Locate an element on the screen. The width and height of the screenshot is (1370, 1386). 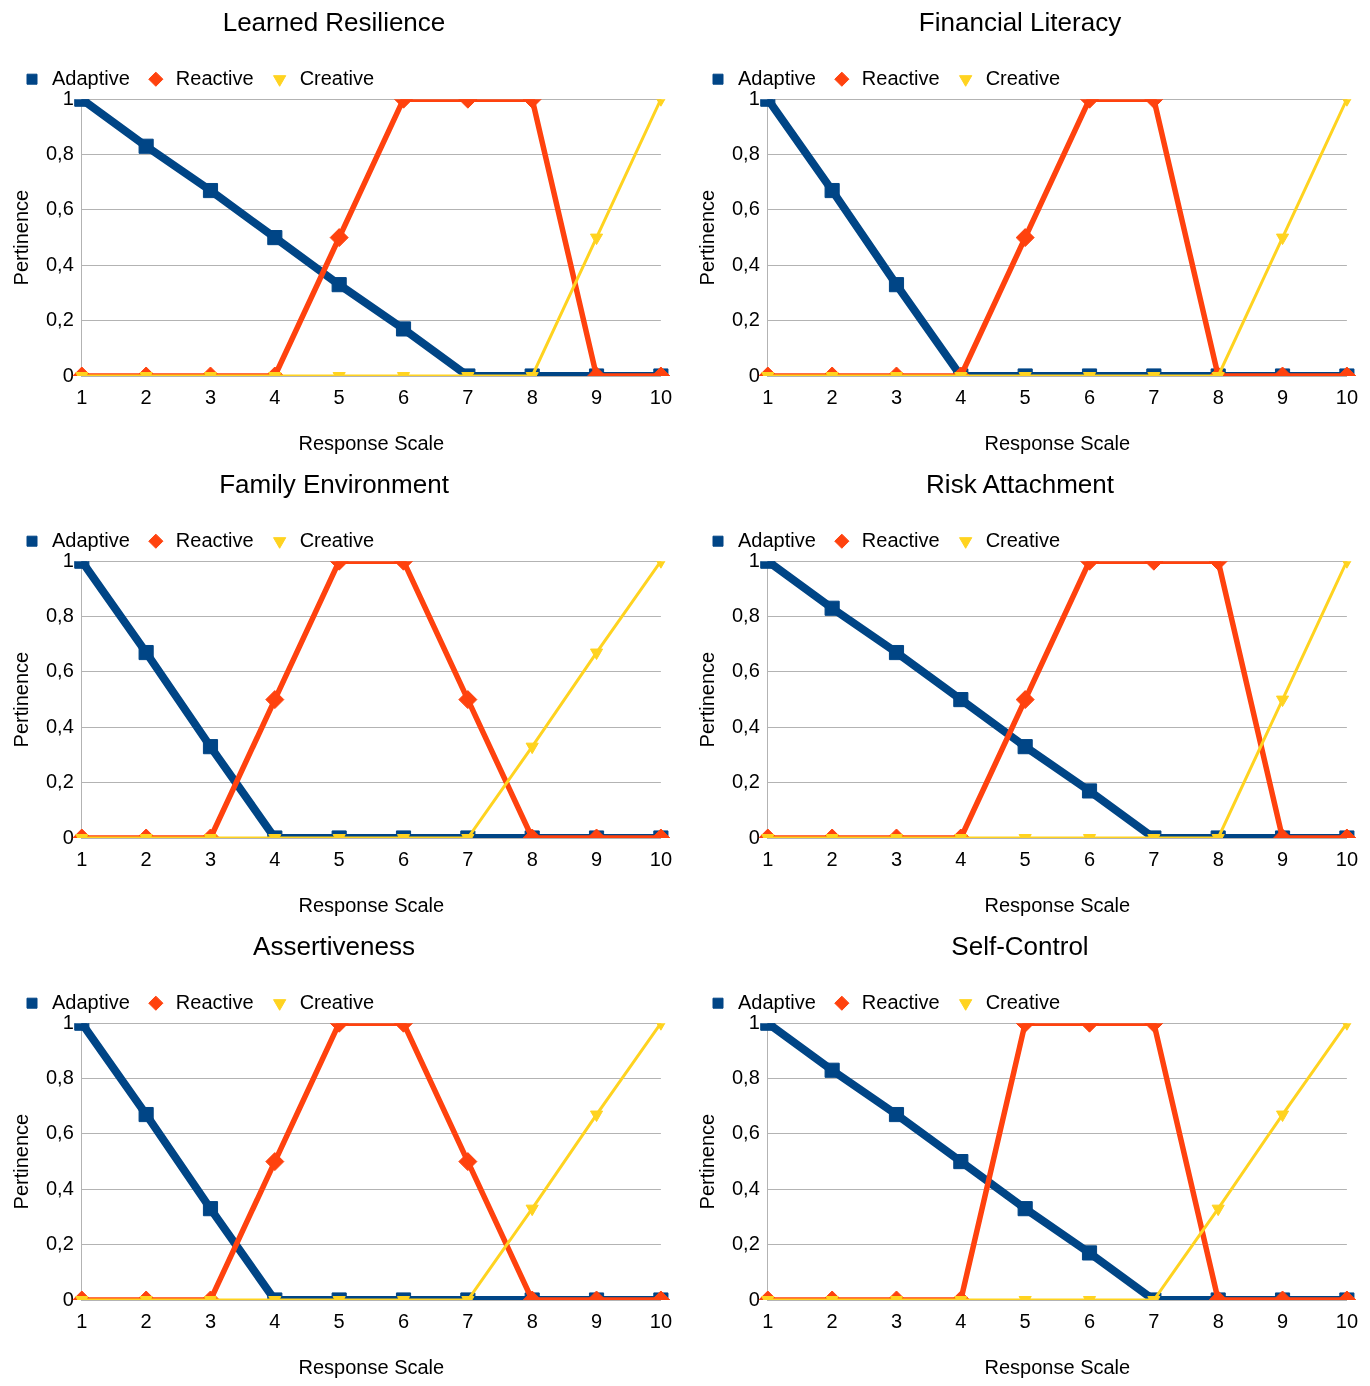
chart-title: Self-Control is located at coordinates (1020, 945).